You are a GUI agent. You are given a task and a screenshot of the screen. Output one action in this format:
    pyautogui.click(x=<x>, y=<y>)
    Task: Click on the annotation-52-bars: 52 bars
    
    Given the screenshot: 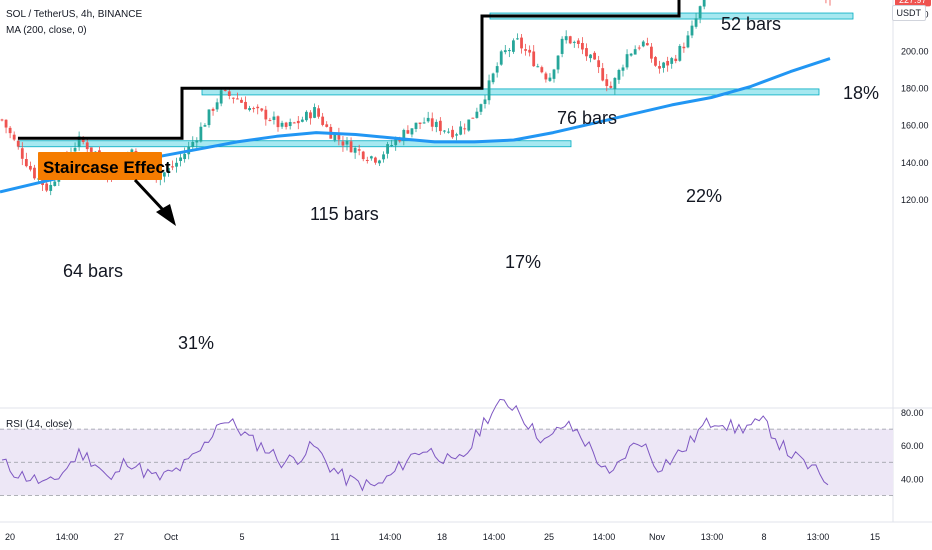 What is the action you would take?
    pyautogui.click(x=751, y=24)
    